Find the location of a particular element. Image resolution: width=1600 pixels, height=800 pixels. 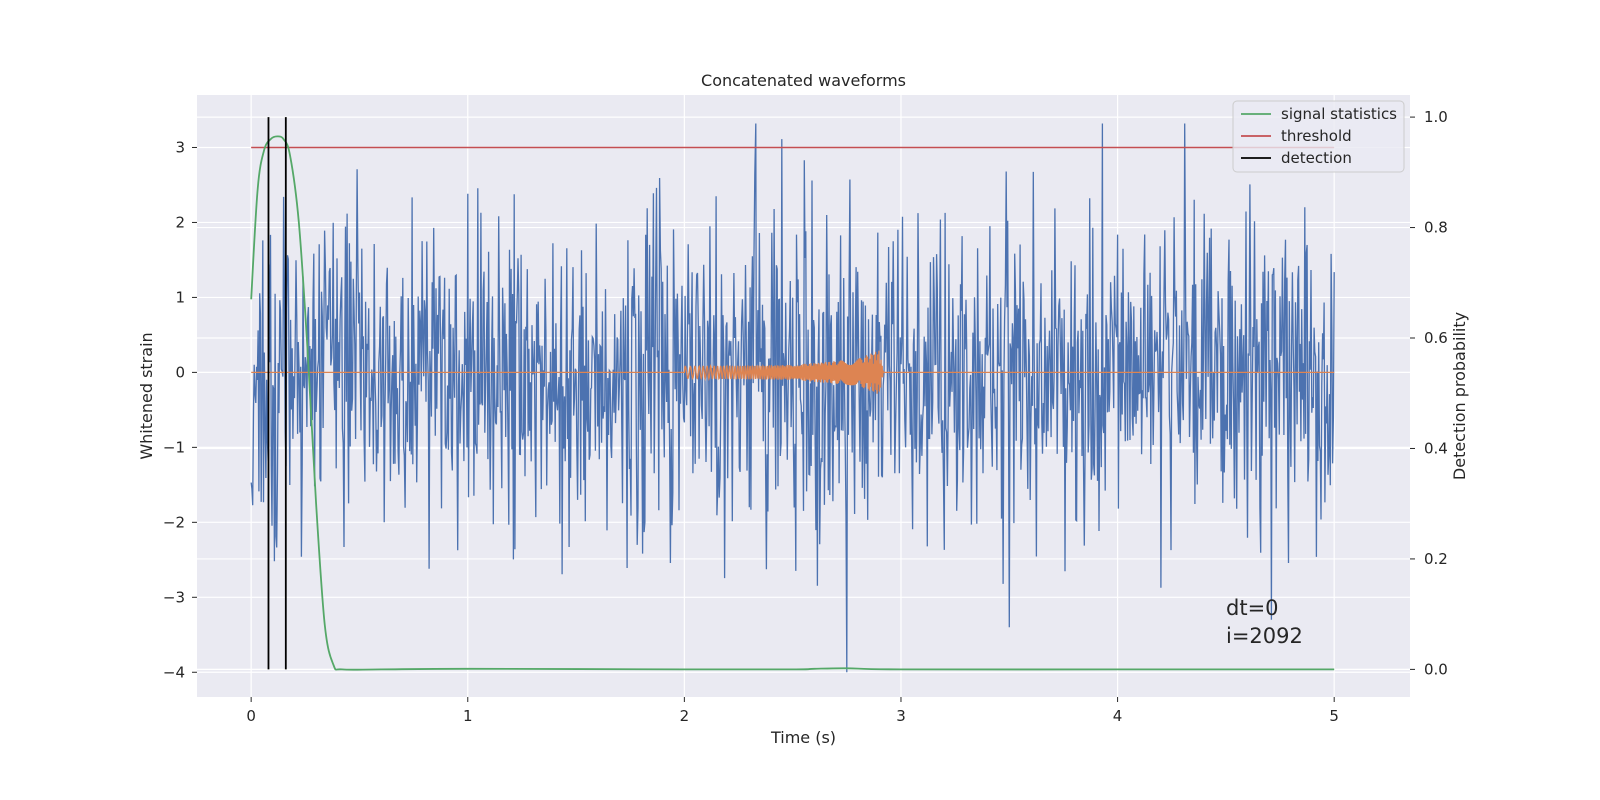

y-tick-label: 1 is located at coordinates (180, 297).